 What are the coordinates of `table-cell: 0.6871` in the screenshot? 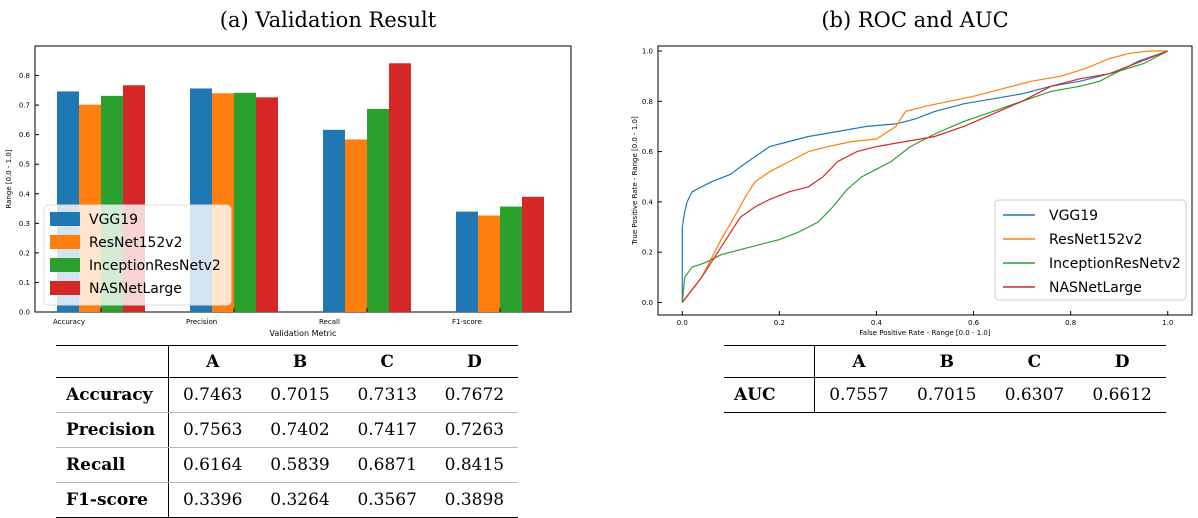 It's located at (387, 465).